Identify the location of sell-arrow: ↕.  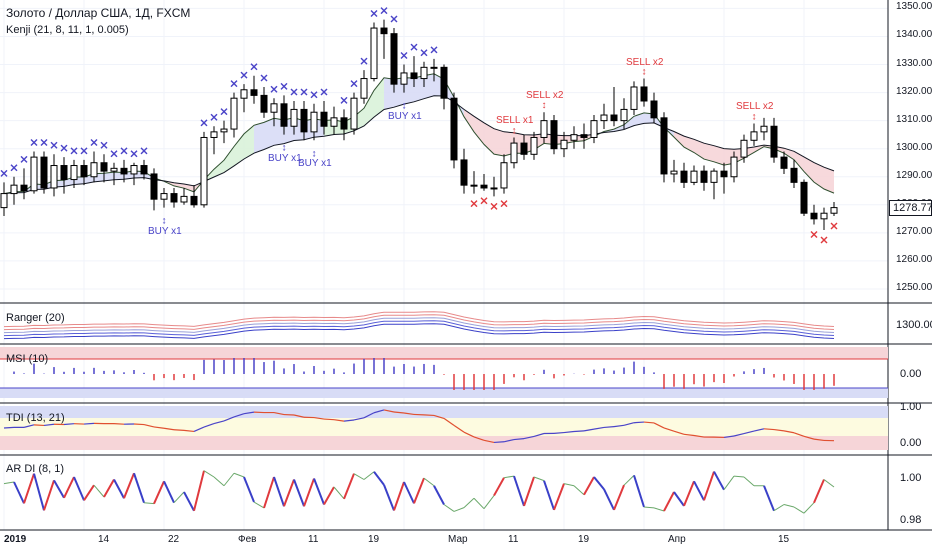
(544, 105).